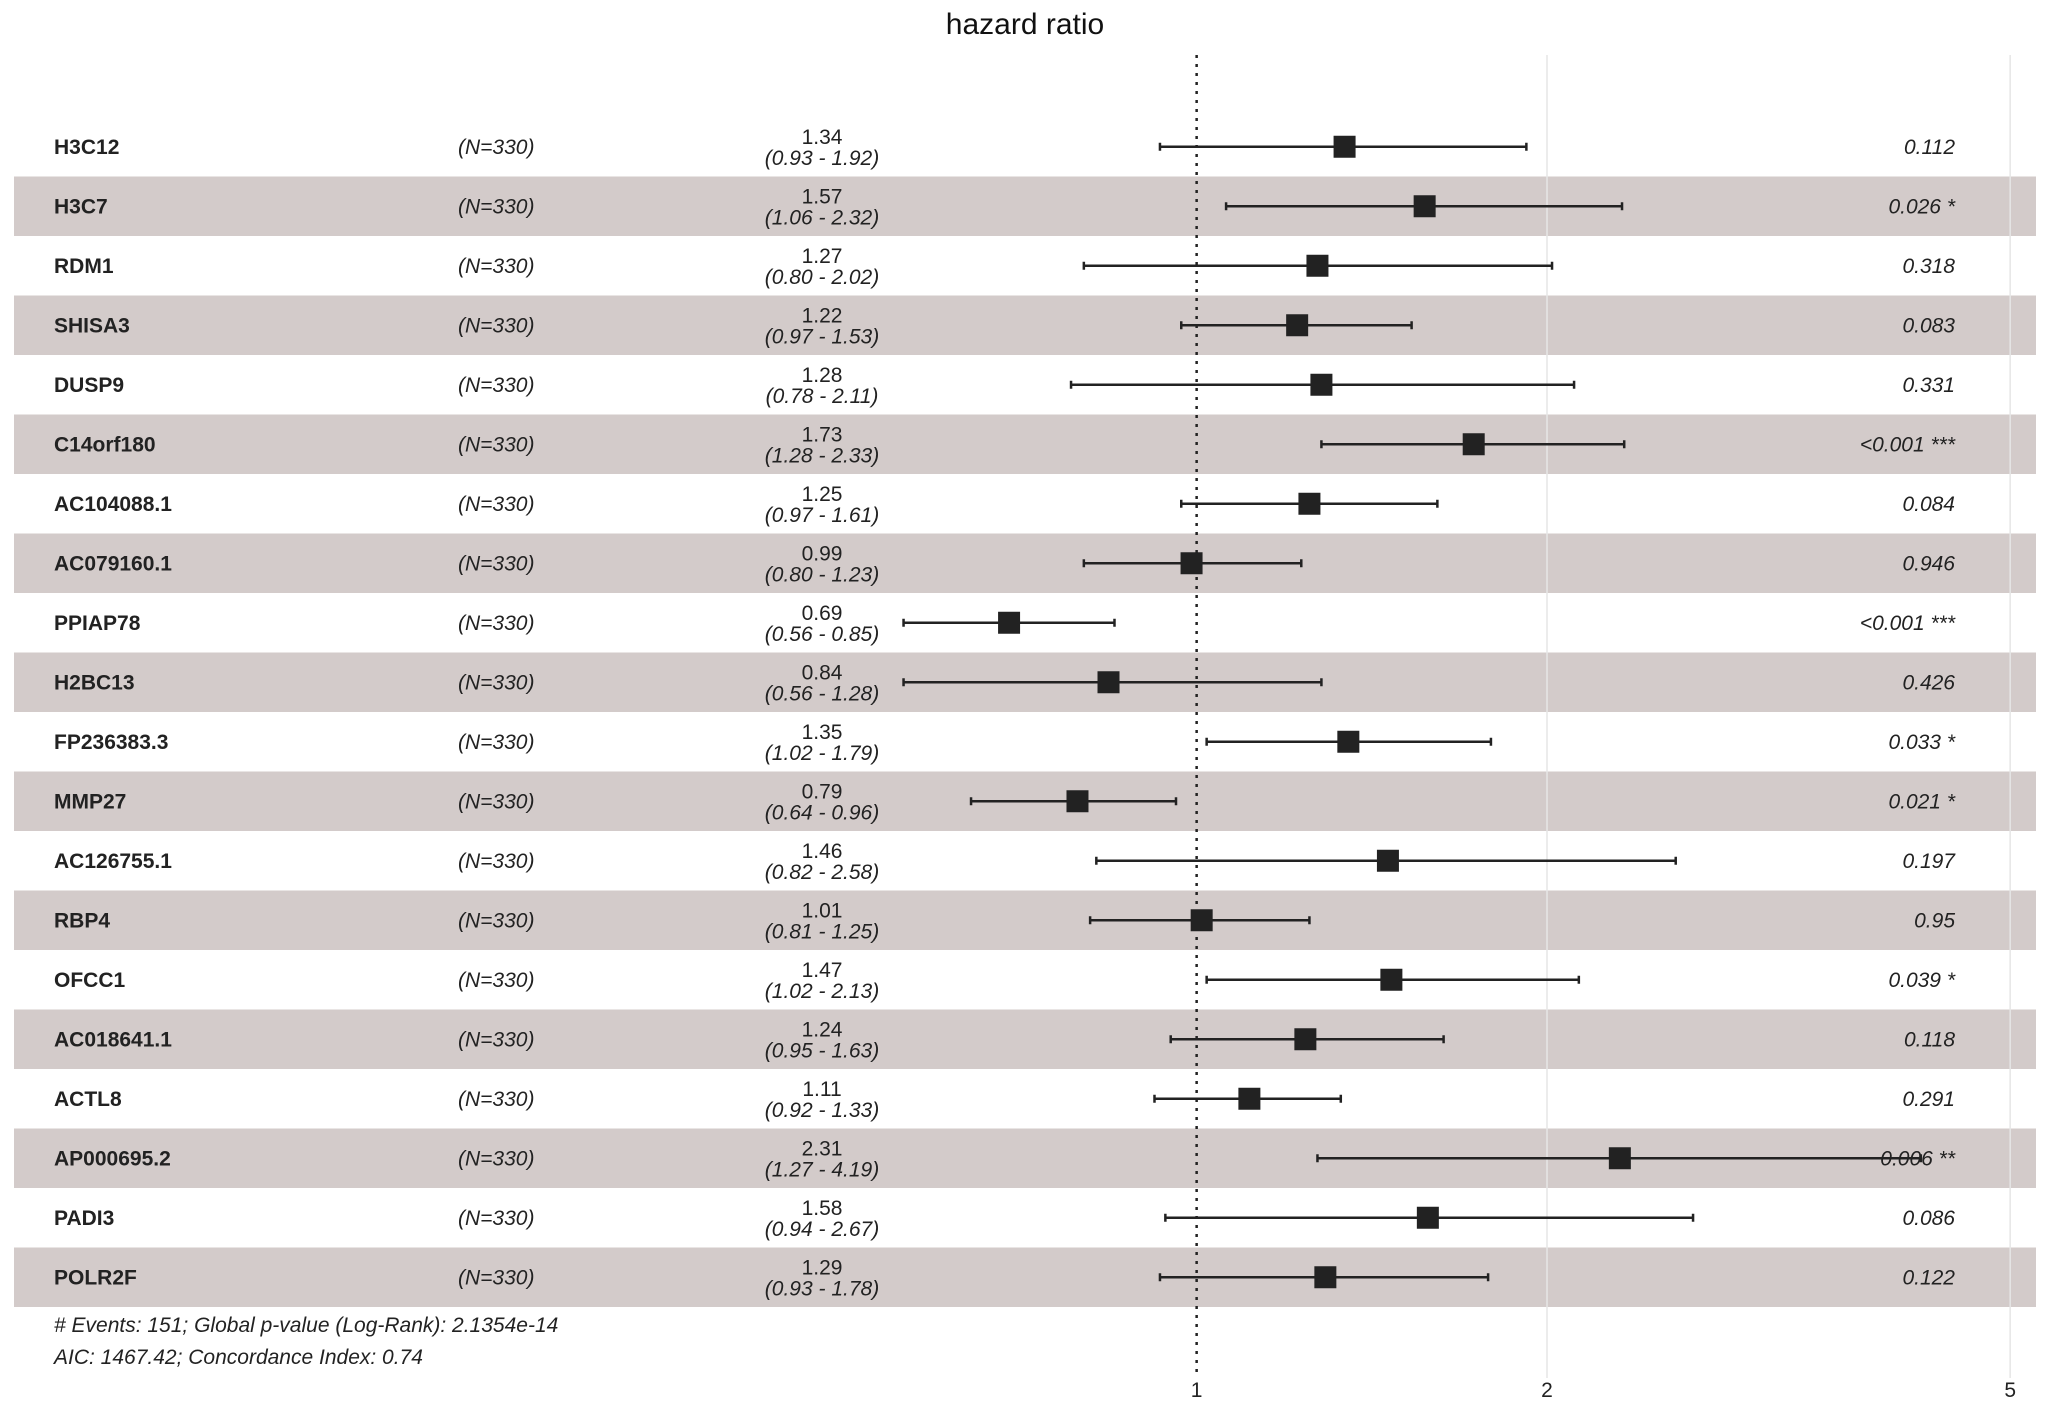 This screenshot has width=2050, height=1412. What do you see at coordinates (90, 801) in the screenshot?
I see `gene-label: MMP27` at bounding box center [90, 801].